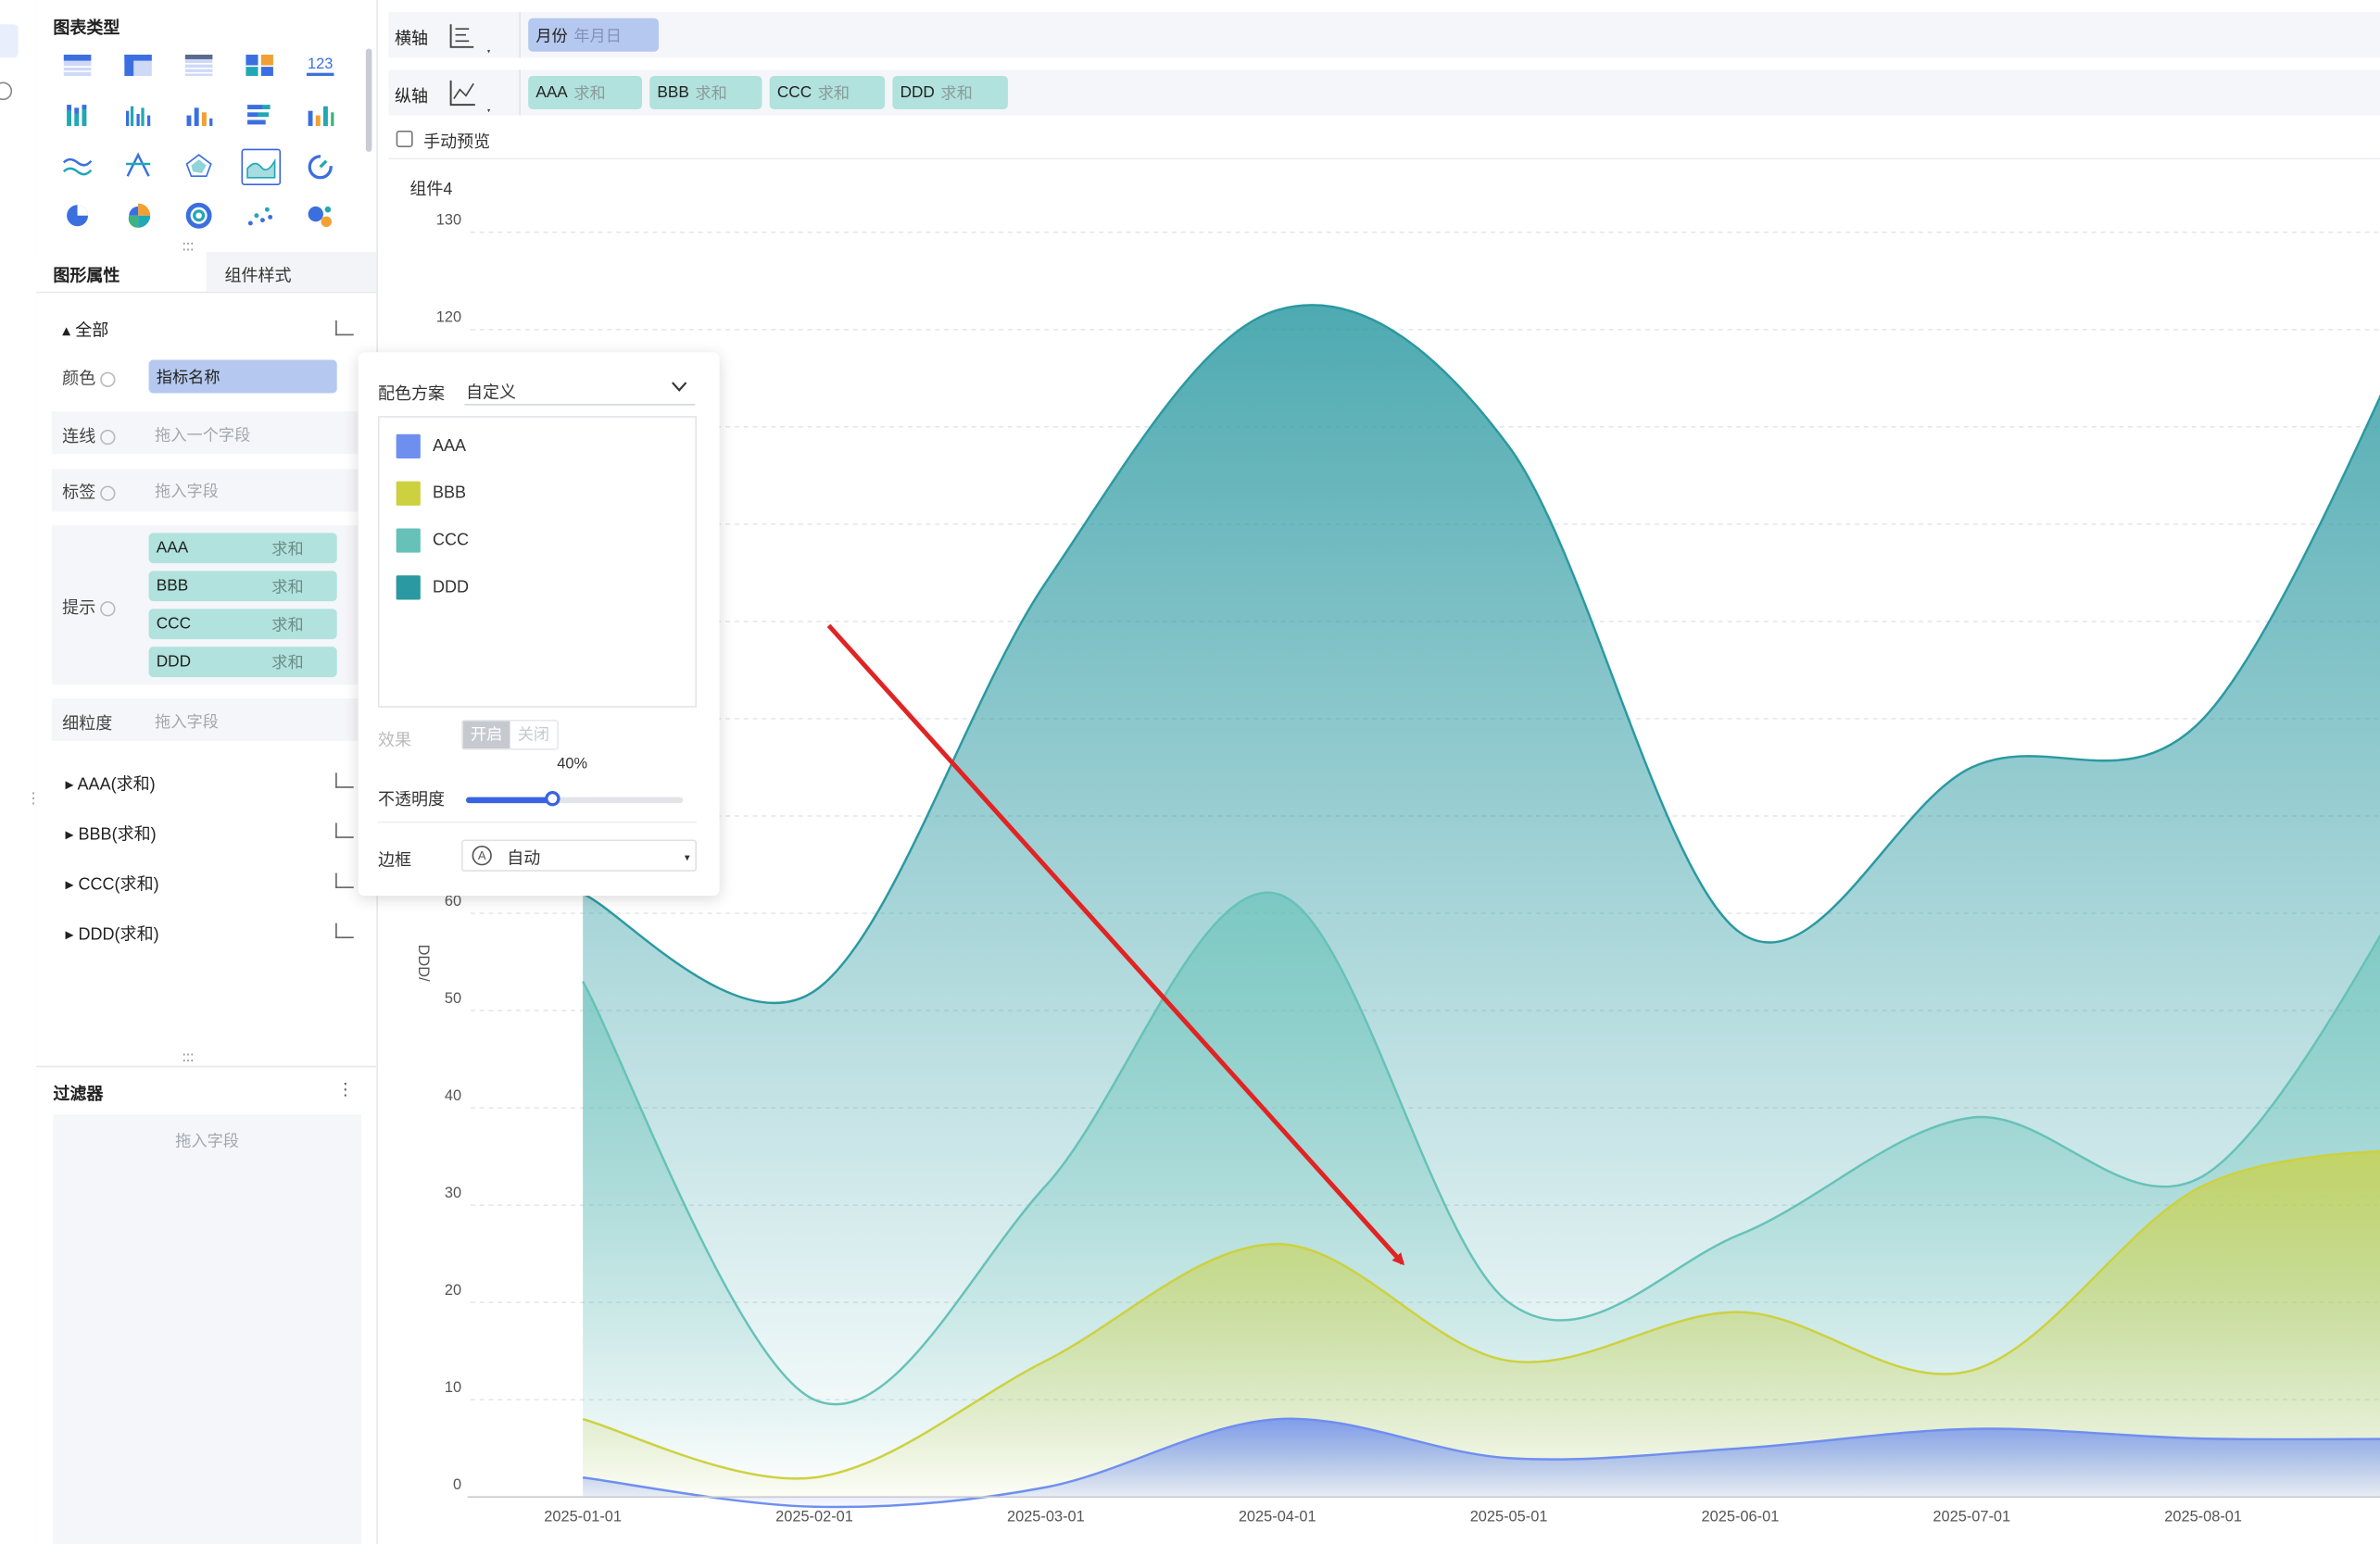  What do you see at coordinates (138, 65) in the screenshot?
I see `cross-table-icon` at bounding box center [138, 65].